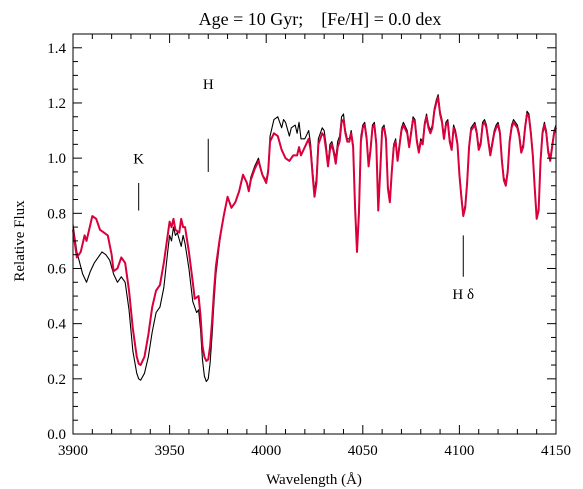  What do you see at coordinates (459, 451) in the screenshot?
I see `x-tick-label: 4100` at bounding box center [459, 451].